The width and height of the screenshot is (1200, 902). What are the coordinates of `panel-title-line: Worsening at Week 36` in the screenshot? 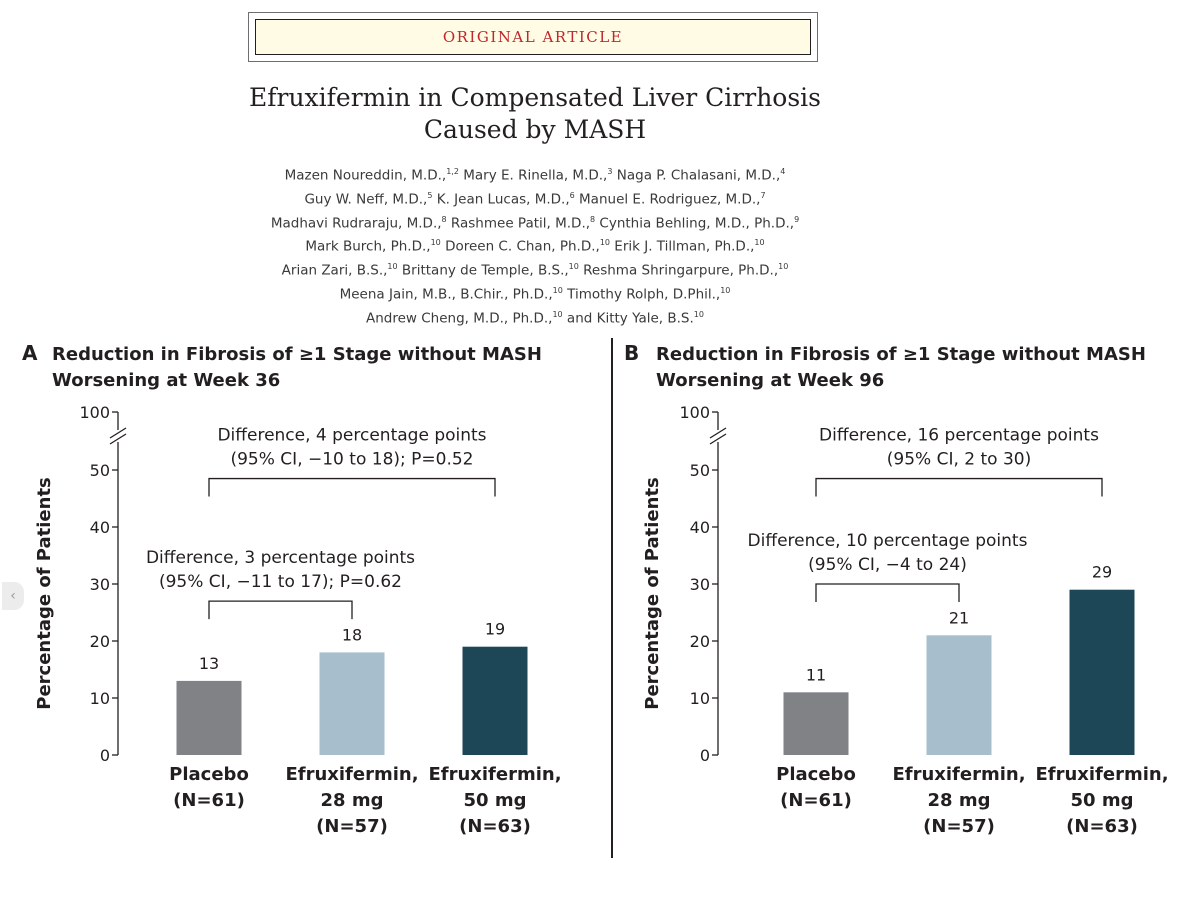 It's located at (166, 380).